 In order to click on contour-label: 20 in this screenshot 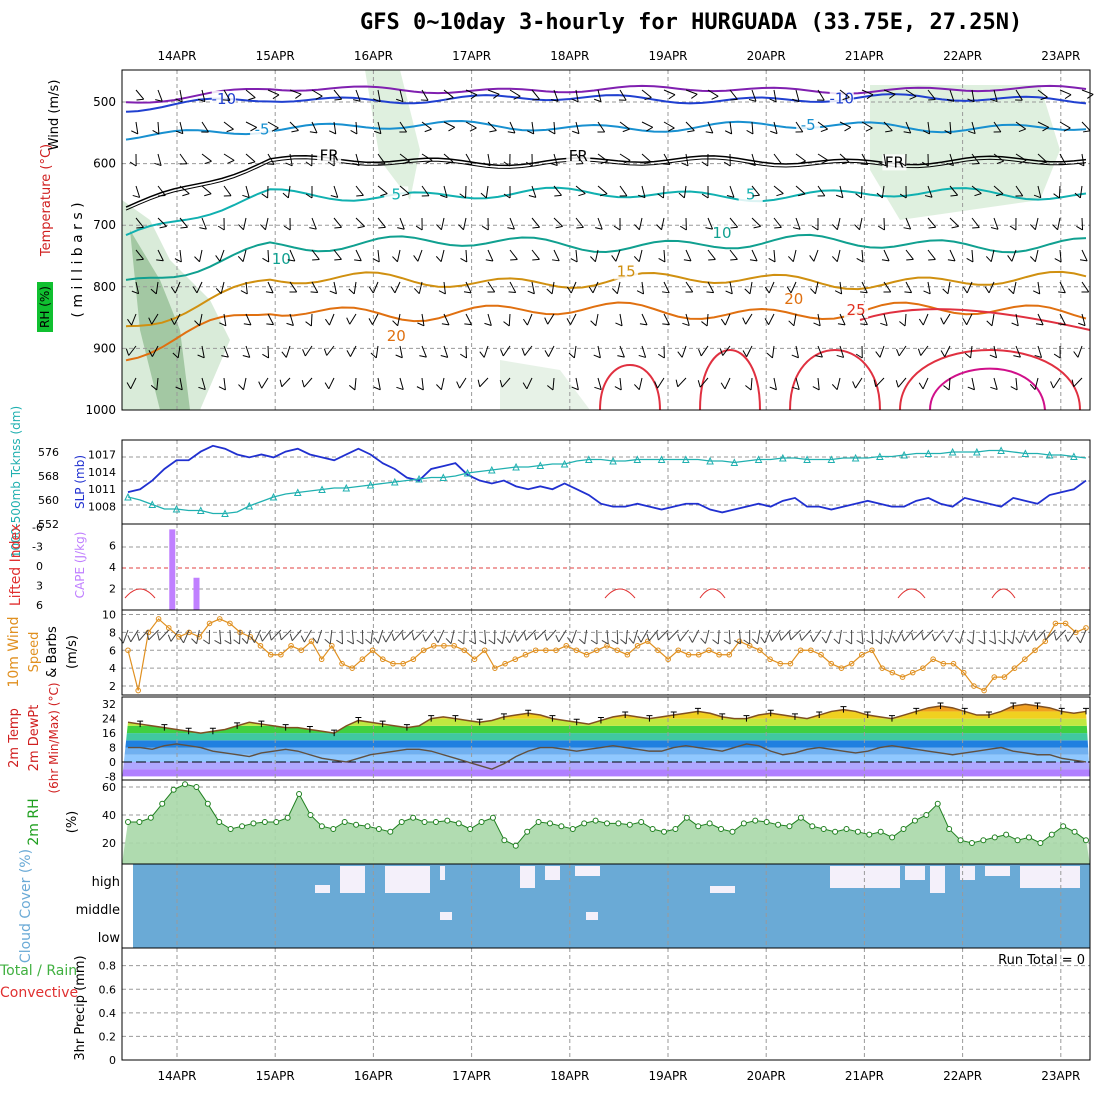, I will do `click(396, 336)`.